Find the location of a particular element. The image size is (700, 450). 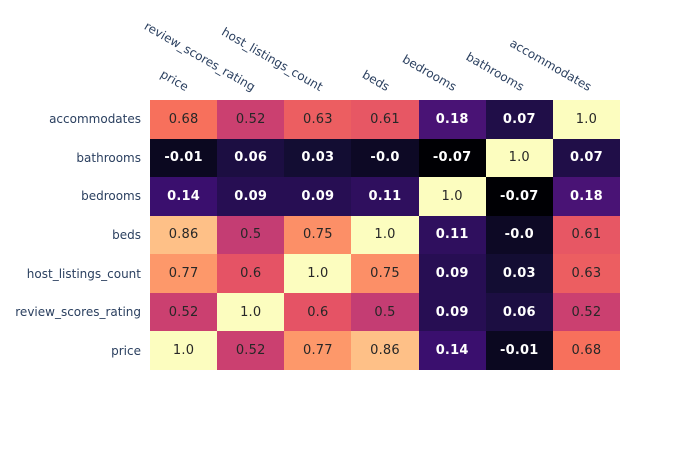

heatmap-cell-beds-accommodates: 0.61 is located at coordinates (586, 235).